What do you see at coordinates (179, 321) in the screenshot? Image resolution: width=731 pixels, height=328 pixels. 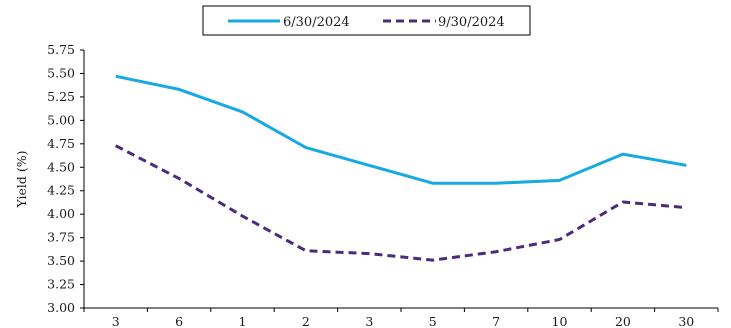 I see `x-tick-label: 6` at bounding box center [179, 321].